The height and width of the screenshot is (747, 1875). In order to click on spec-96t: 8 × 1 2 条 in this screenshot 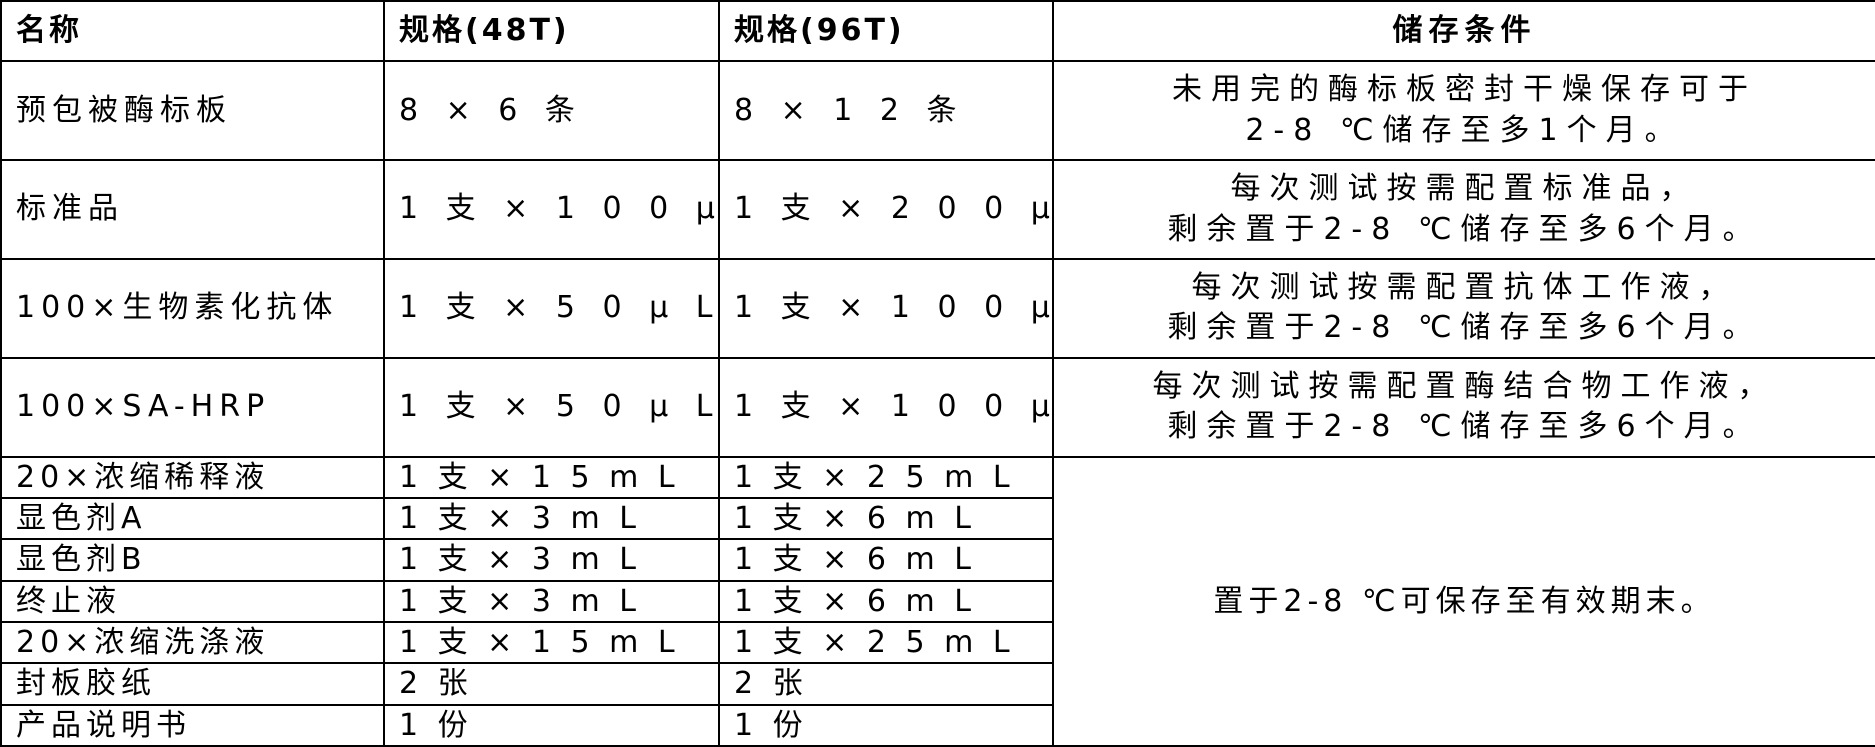, I will do `click(886, 111)`.